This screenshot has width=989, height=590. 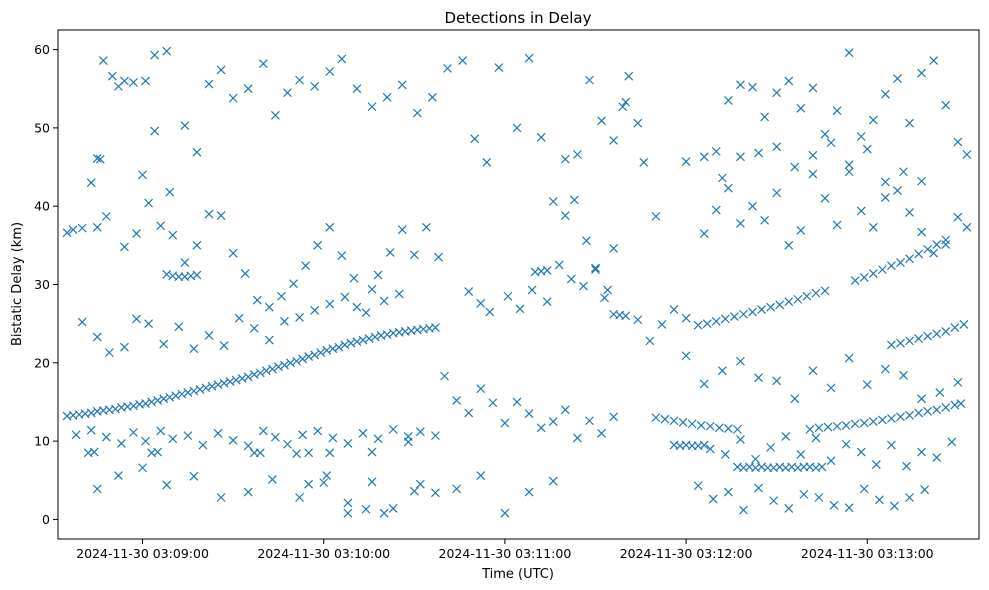 What do you see at coordinates (42, 441) in the screenshot?
I see `y-tick-label: 10` at bounding box center [42, 441].